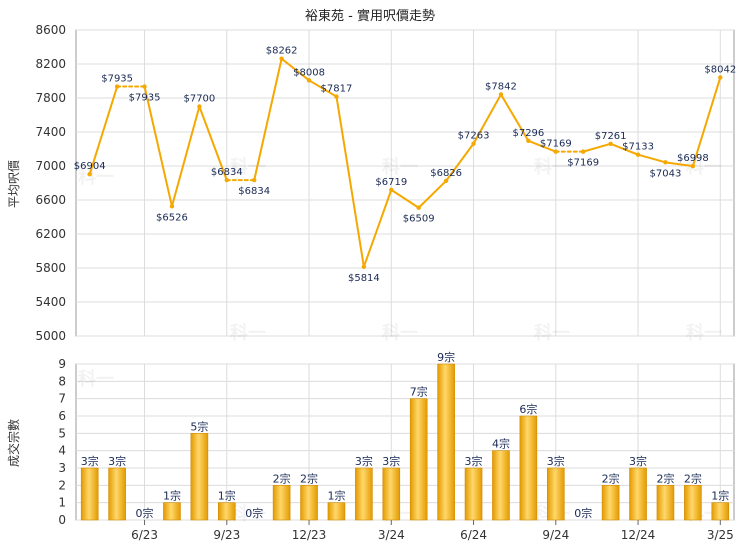  What do you see at coordinates (199, 426) in the screenshot?
I see `volume-bar-label: 5宗` at bounding box center [199, 426].